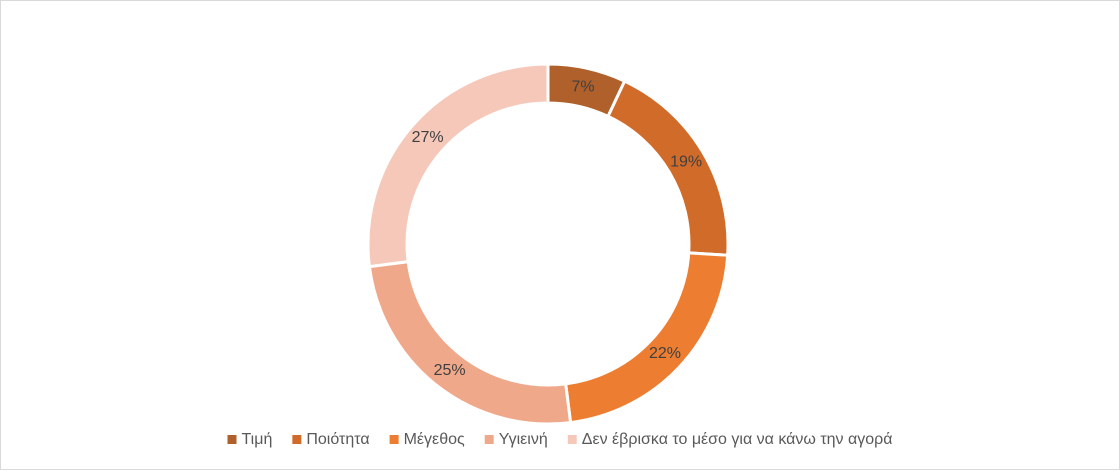 This screenshot has height=470, width=1120. What do you see at coordinates (428, 137) in the screenshot?
I see `data-label: 27%` at bounding box center [428, 137].